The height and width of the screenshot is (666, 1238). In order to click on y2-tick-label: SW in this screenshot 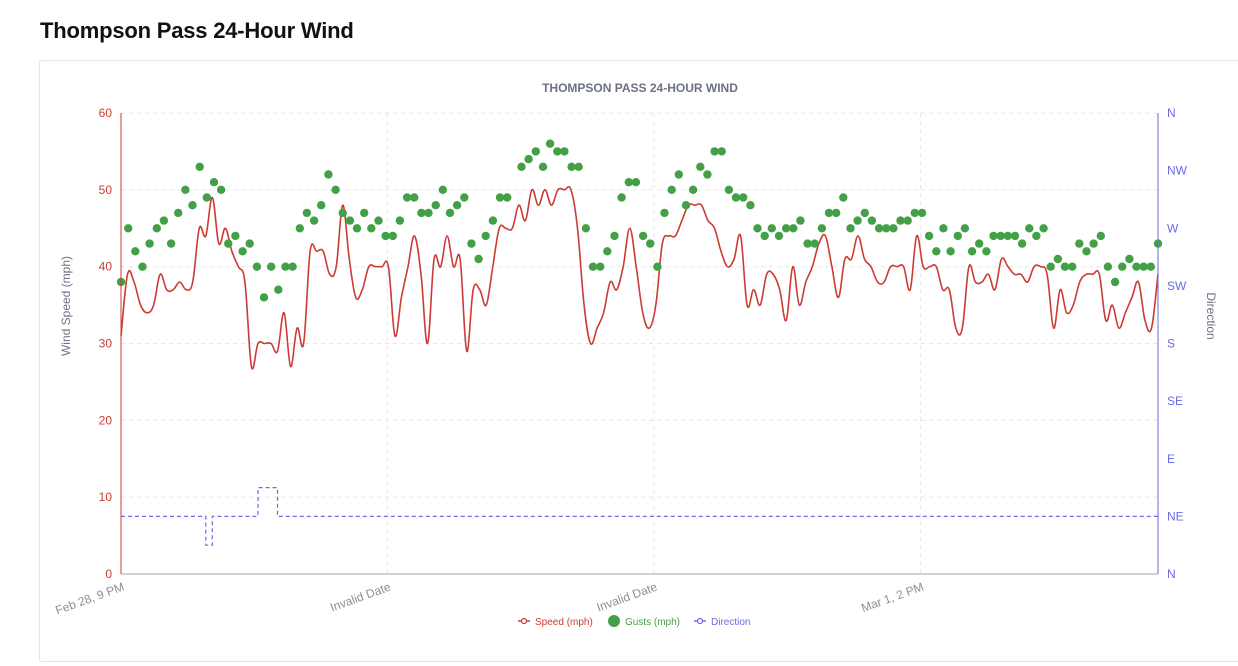, I will do `click(1177, 286)`.